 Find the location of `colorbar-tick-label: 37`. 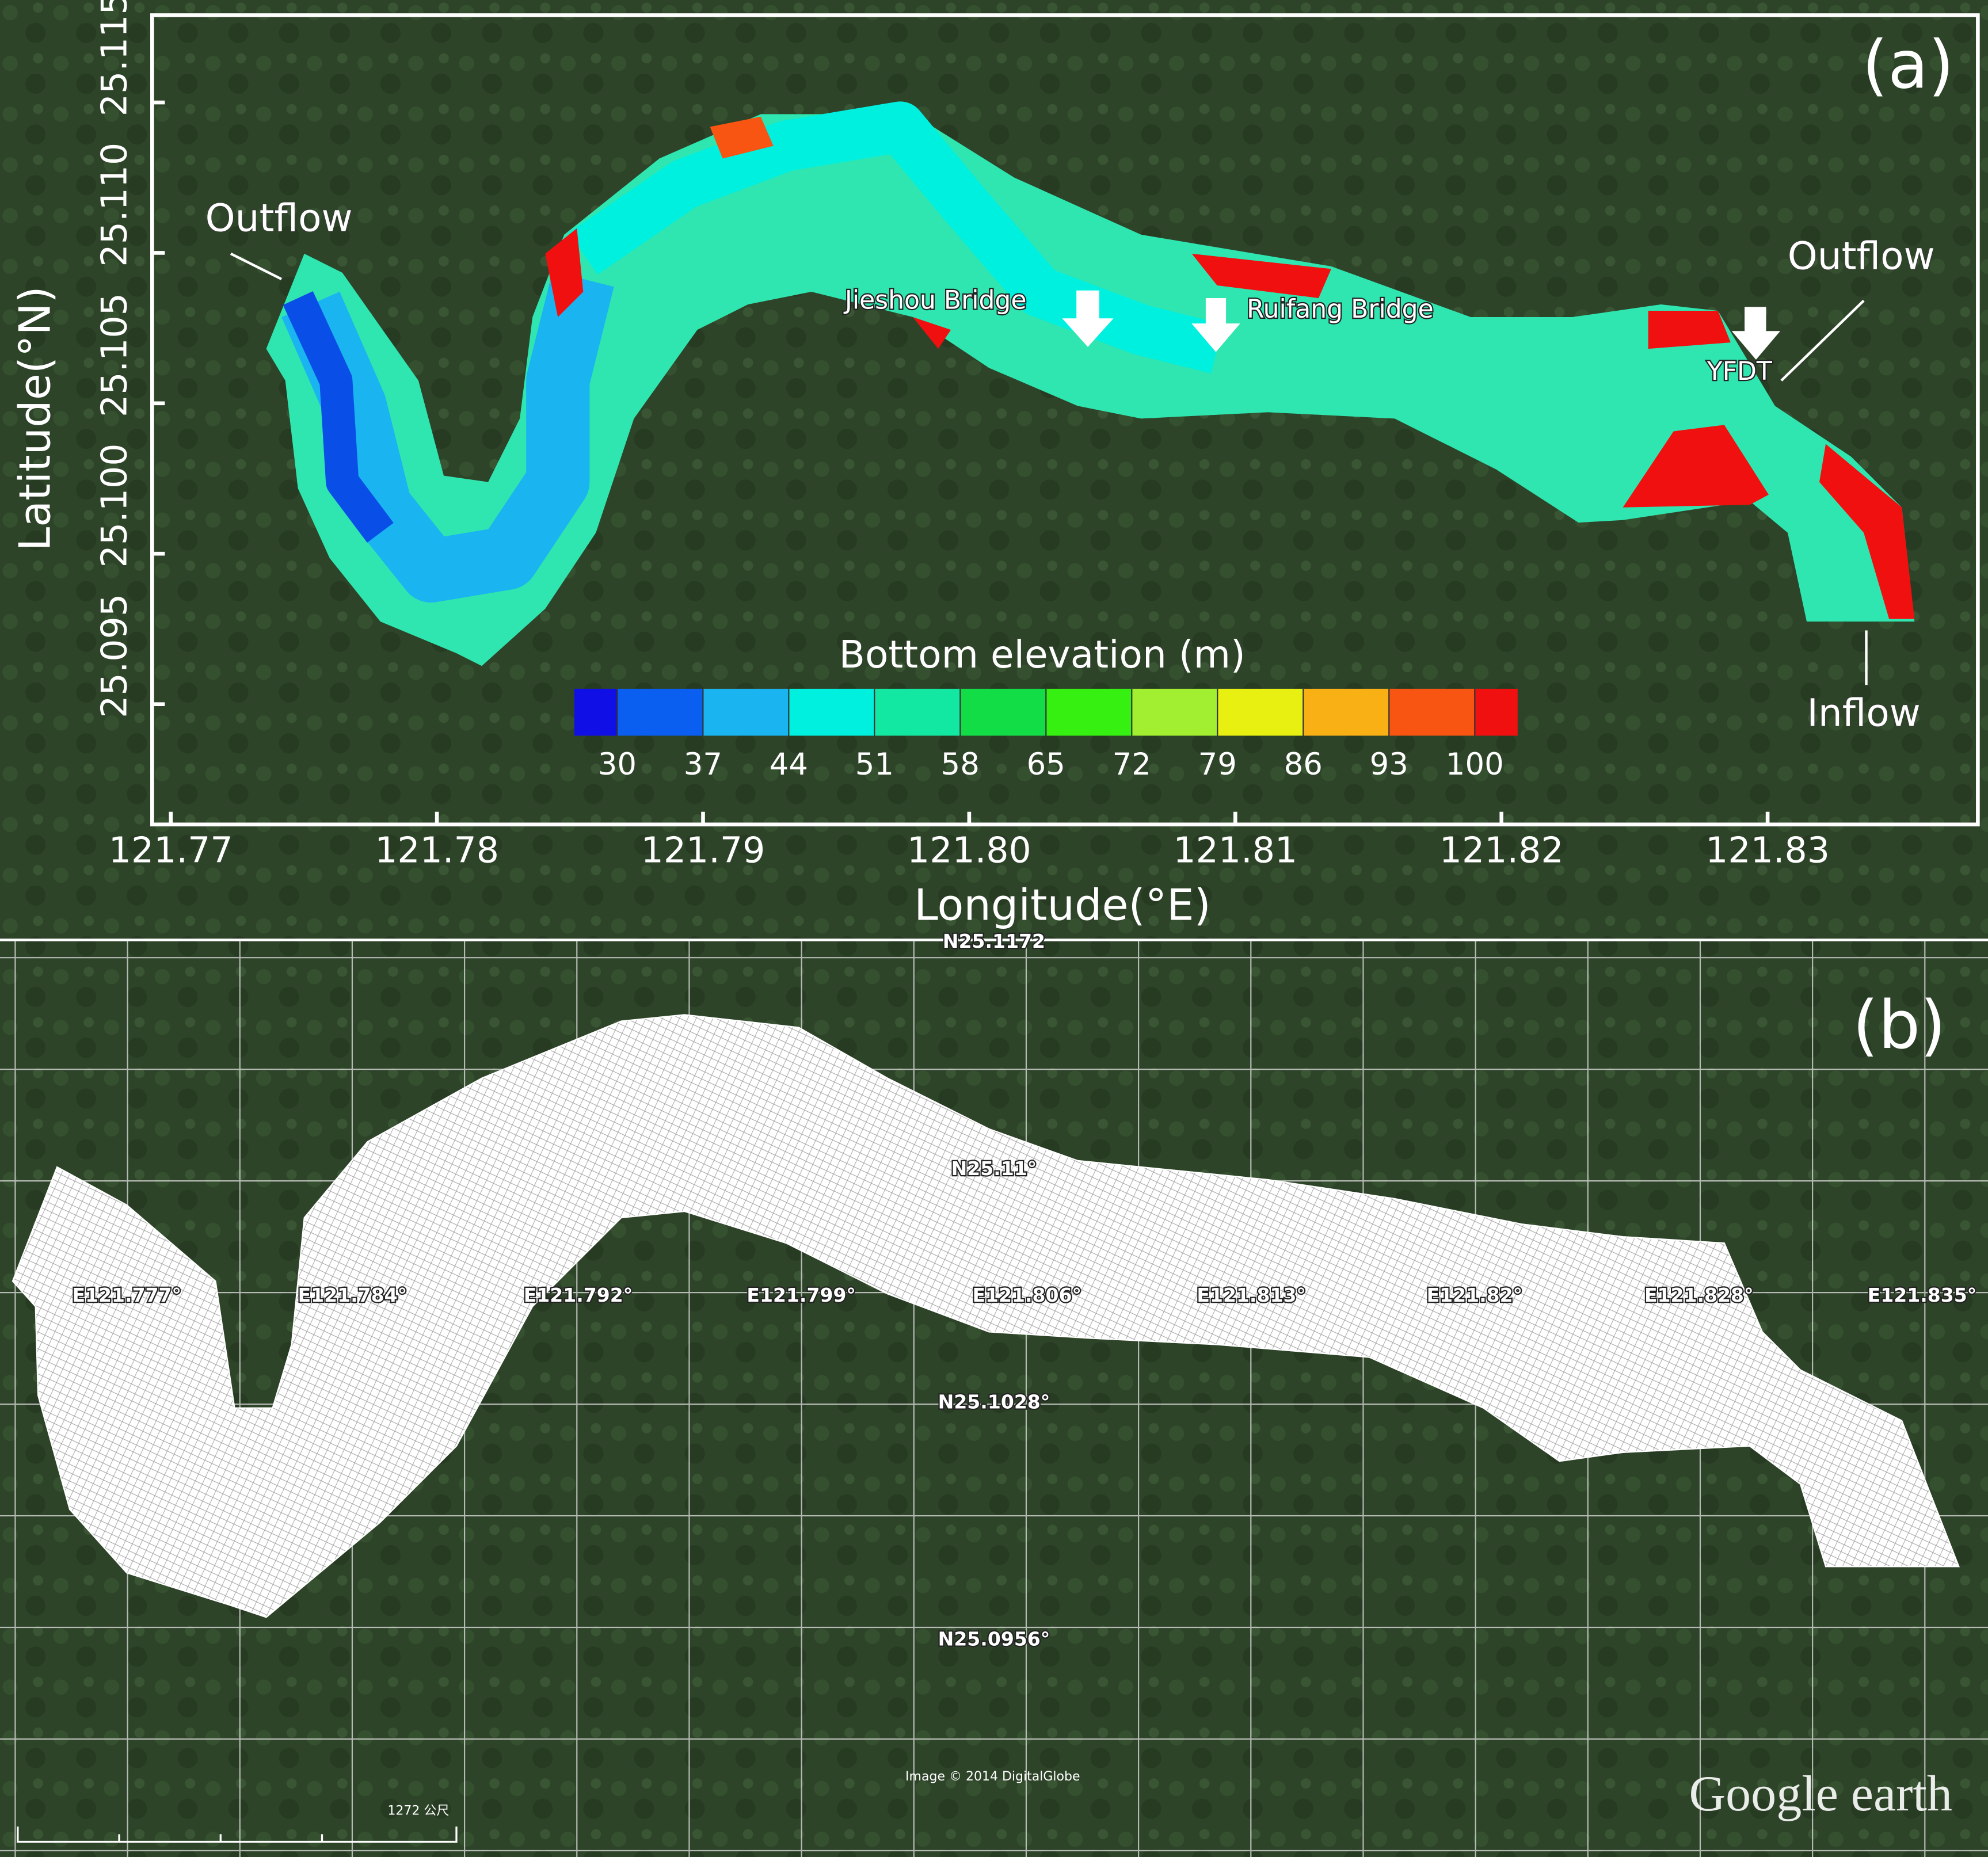

colorbar-tick-label: 37 is located at coordinates (703, 765).